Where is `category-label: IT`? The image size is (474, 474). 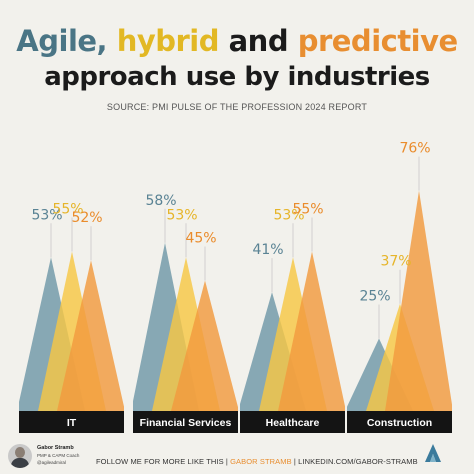
category-label: IT is located at coordinates (72, 423).